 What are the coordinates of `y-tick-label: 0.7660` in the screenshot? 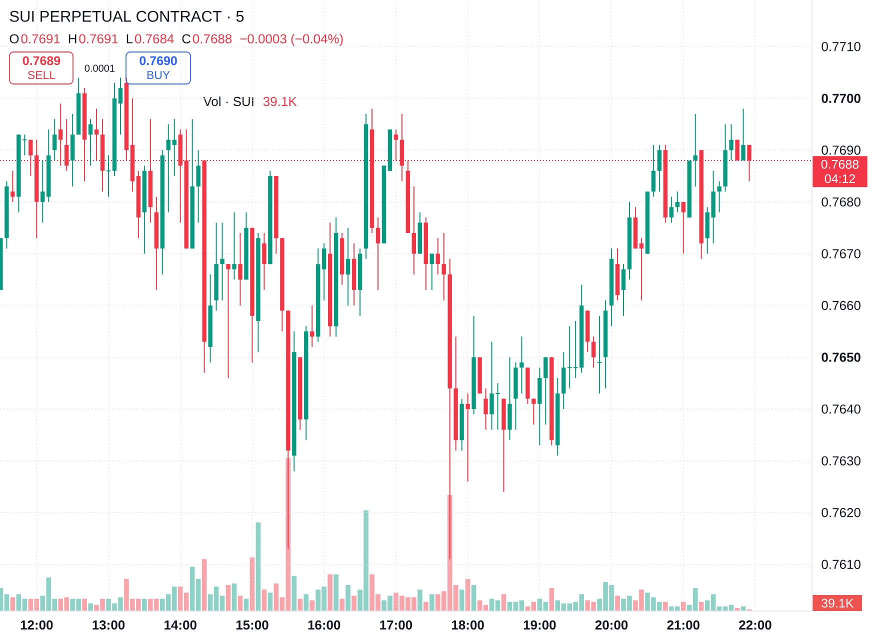 It's located at (841, 305).